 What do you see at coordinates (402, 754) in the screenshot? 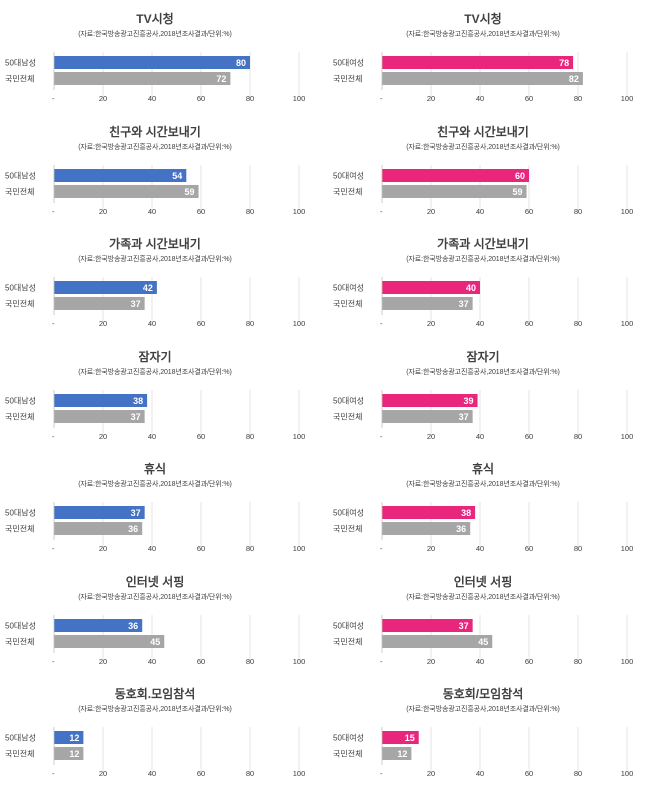
I see `data-label: 12` at bounding box center [402, 754].